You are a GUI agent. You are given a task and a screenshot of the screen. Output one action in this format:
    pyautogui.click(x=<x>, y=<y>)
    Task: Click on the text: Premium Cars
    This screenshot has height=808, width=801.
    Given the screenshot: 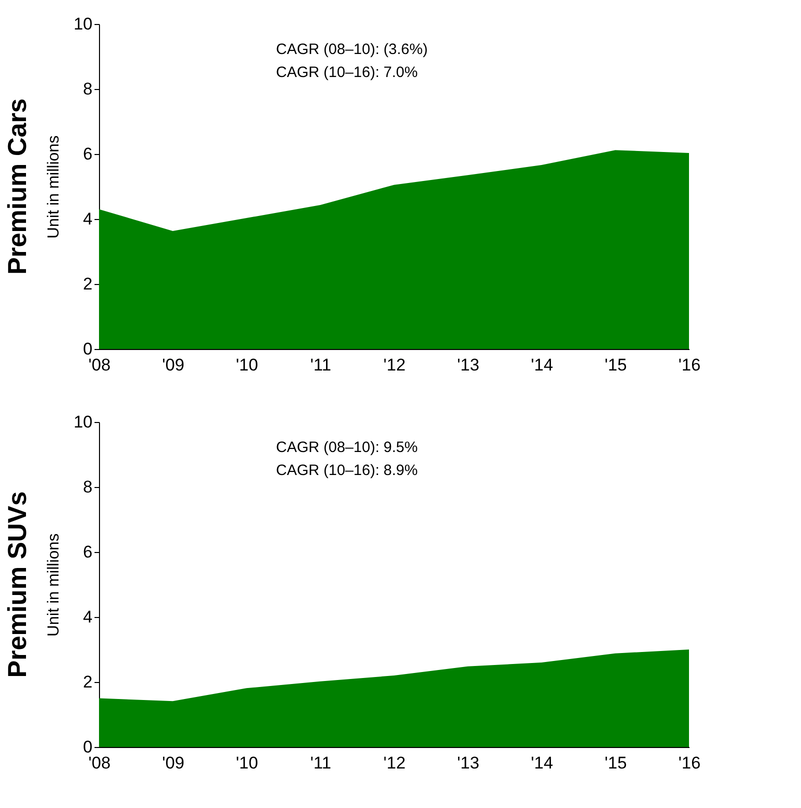 What is the action you would take?
    pyautogui.click(x=17, y=186)
    